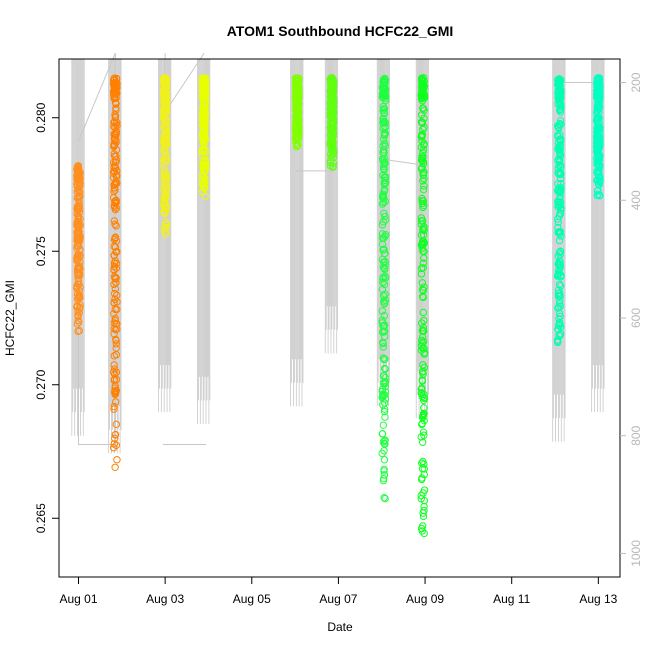 The height and width of the screenshot is (650, 650). What do you see at coordinates (340, 31) in the screenshot?
I see `chart-title: ATOM1 Southbound HCFC22_GMI` at bounding box center [340, 31].